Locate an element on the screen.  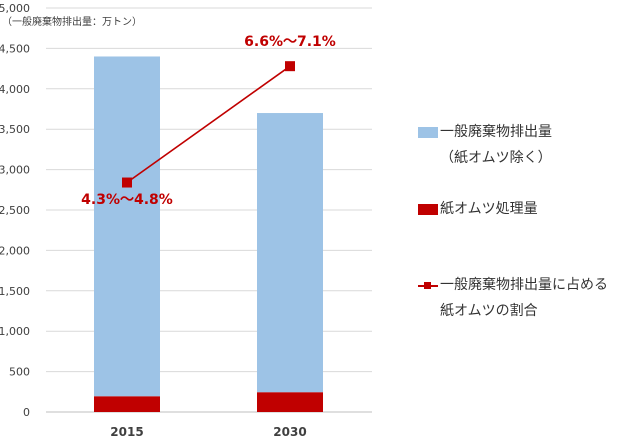
legend-2: 紙オムツ処理量 is located at coordinates (478, 209).